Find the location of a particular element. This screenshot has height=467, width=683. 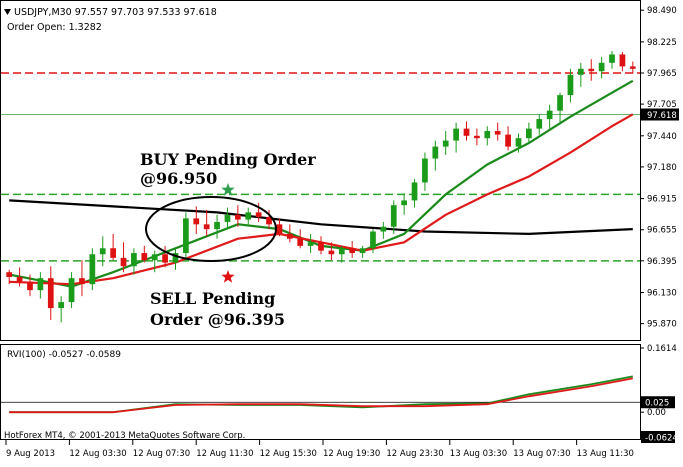

price-tick-label: 97.440 is located at coordinates (662, 137).